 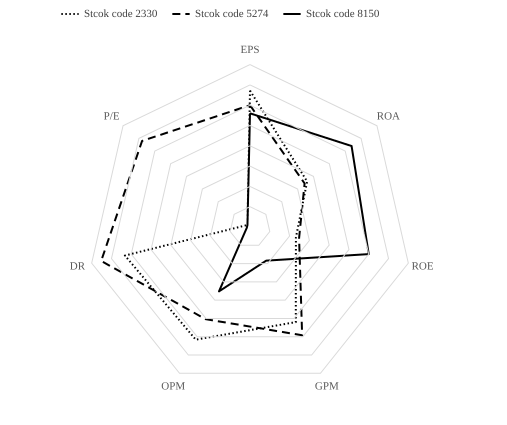 What do you see at coordinates (326, 386) in the screenshot?
I see `spoke-label: GPM` at bounding box center [326, 386].